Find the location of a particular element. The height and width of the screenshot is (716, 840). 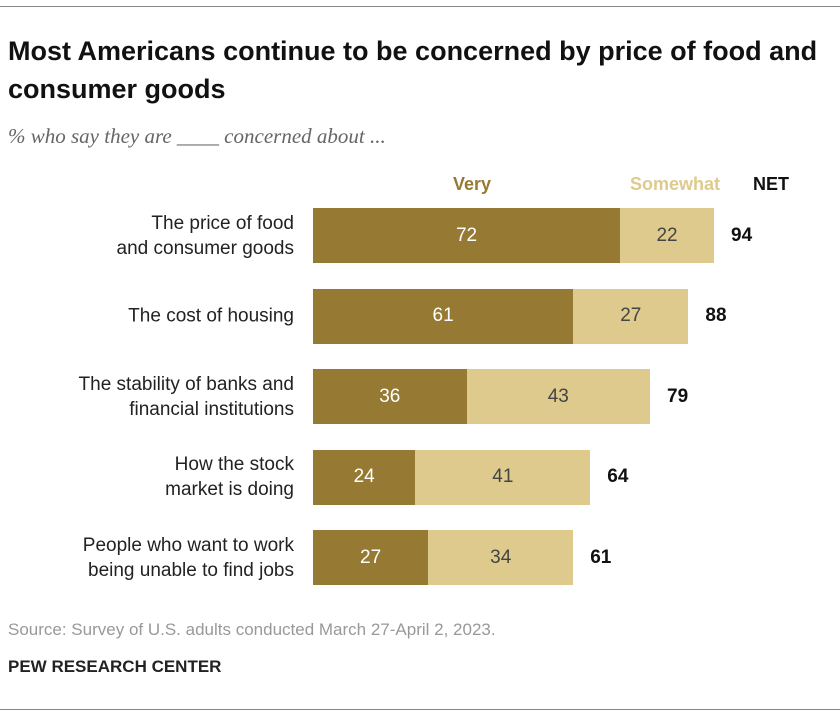

category-label: The price of food and consumer goods is located at coordinates (205, 235).